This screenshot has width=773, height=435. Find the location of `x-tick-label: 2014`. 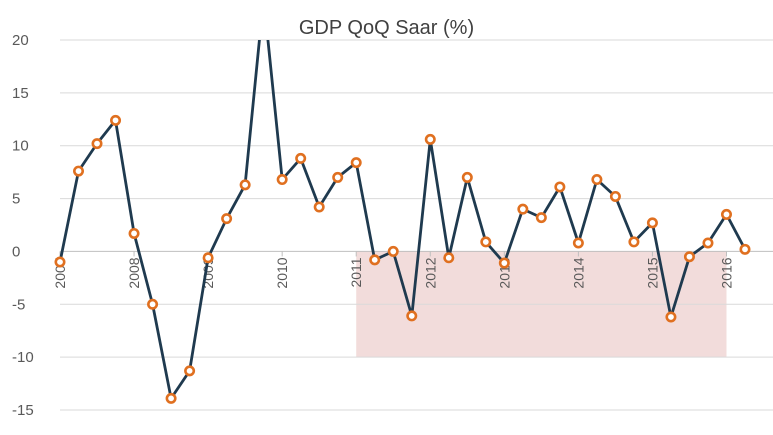

x-tick-label: 2014 is located at coordinates (578, 272).